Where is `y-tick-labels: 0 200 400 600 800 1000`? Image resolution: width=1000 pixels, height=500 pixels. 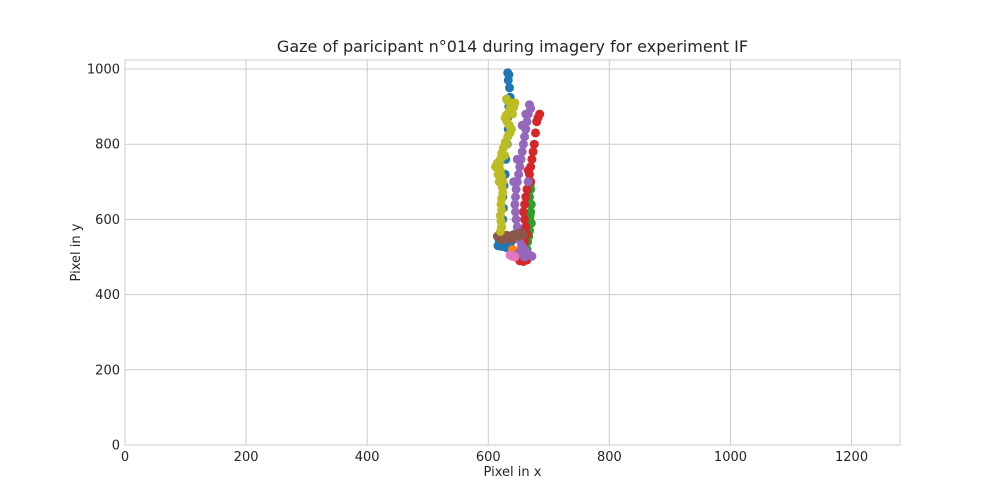 y-tick-labels: 0 200 400 600 800 1000 is located at coordinates (103, 258).